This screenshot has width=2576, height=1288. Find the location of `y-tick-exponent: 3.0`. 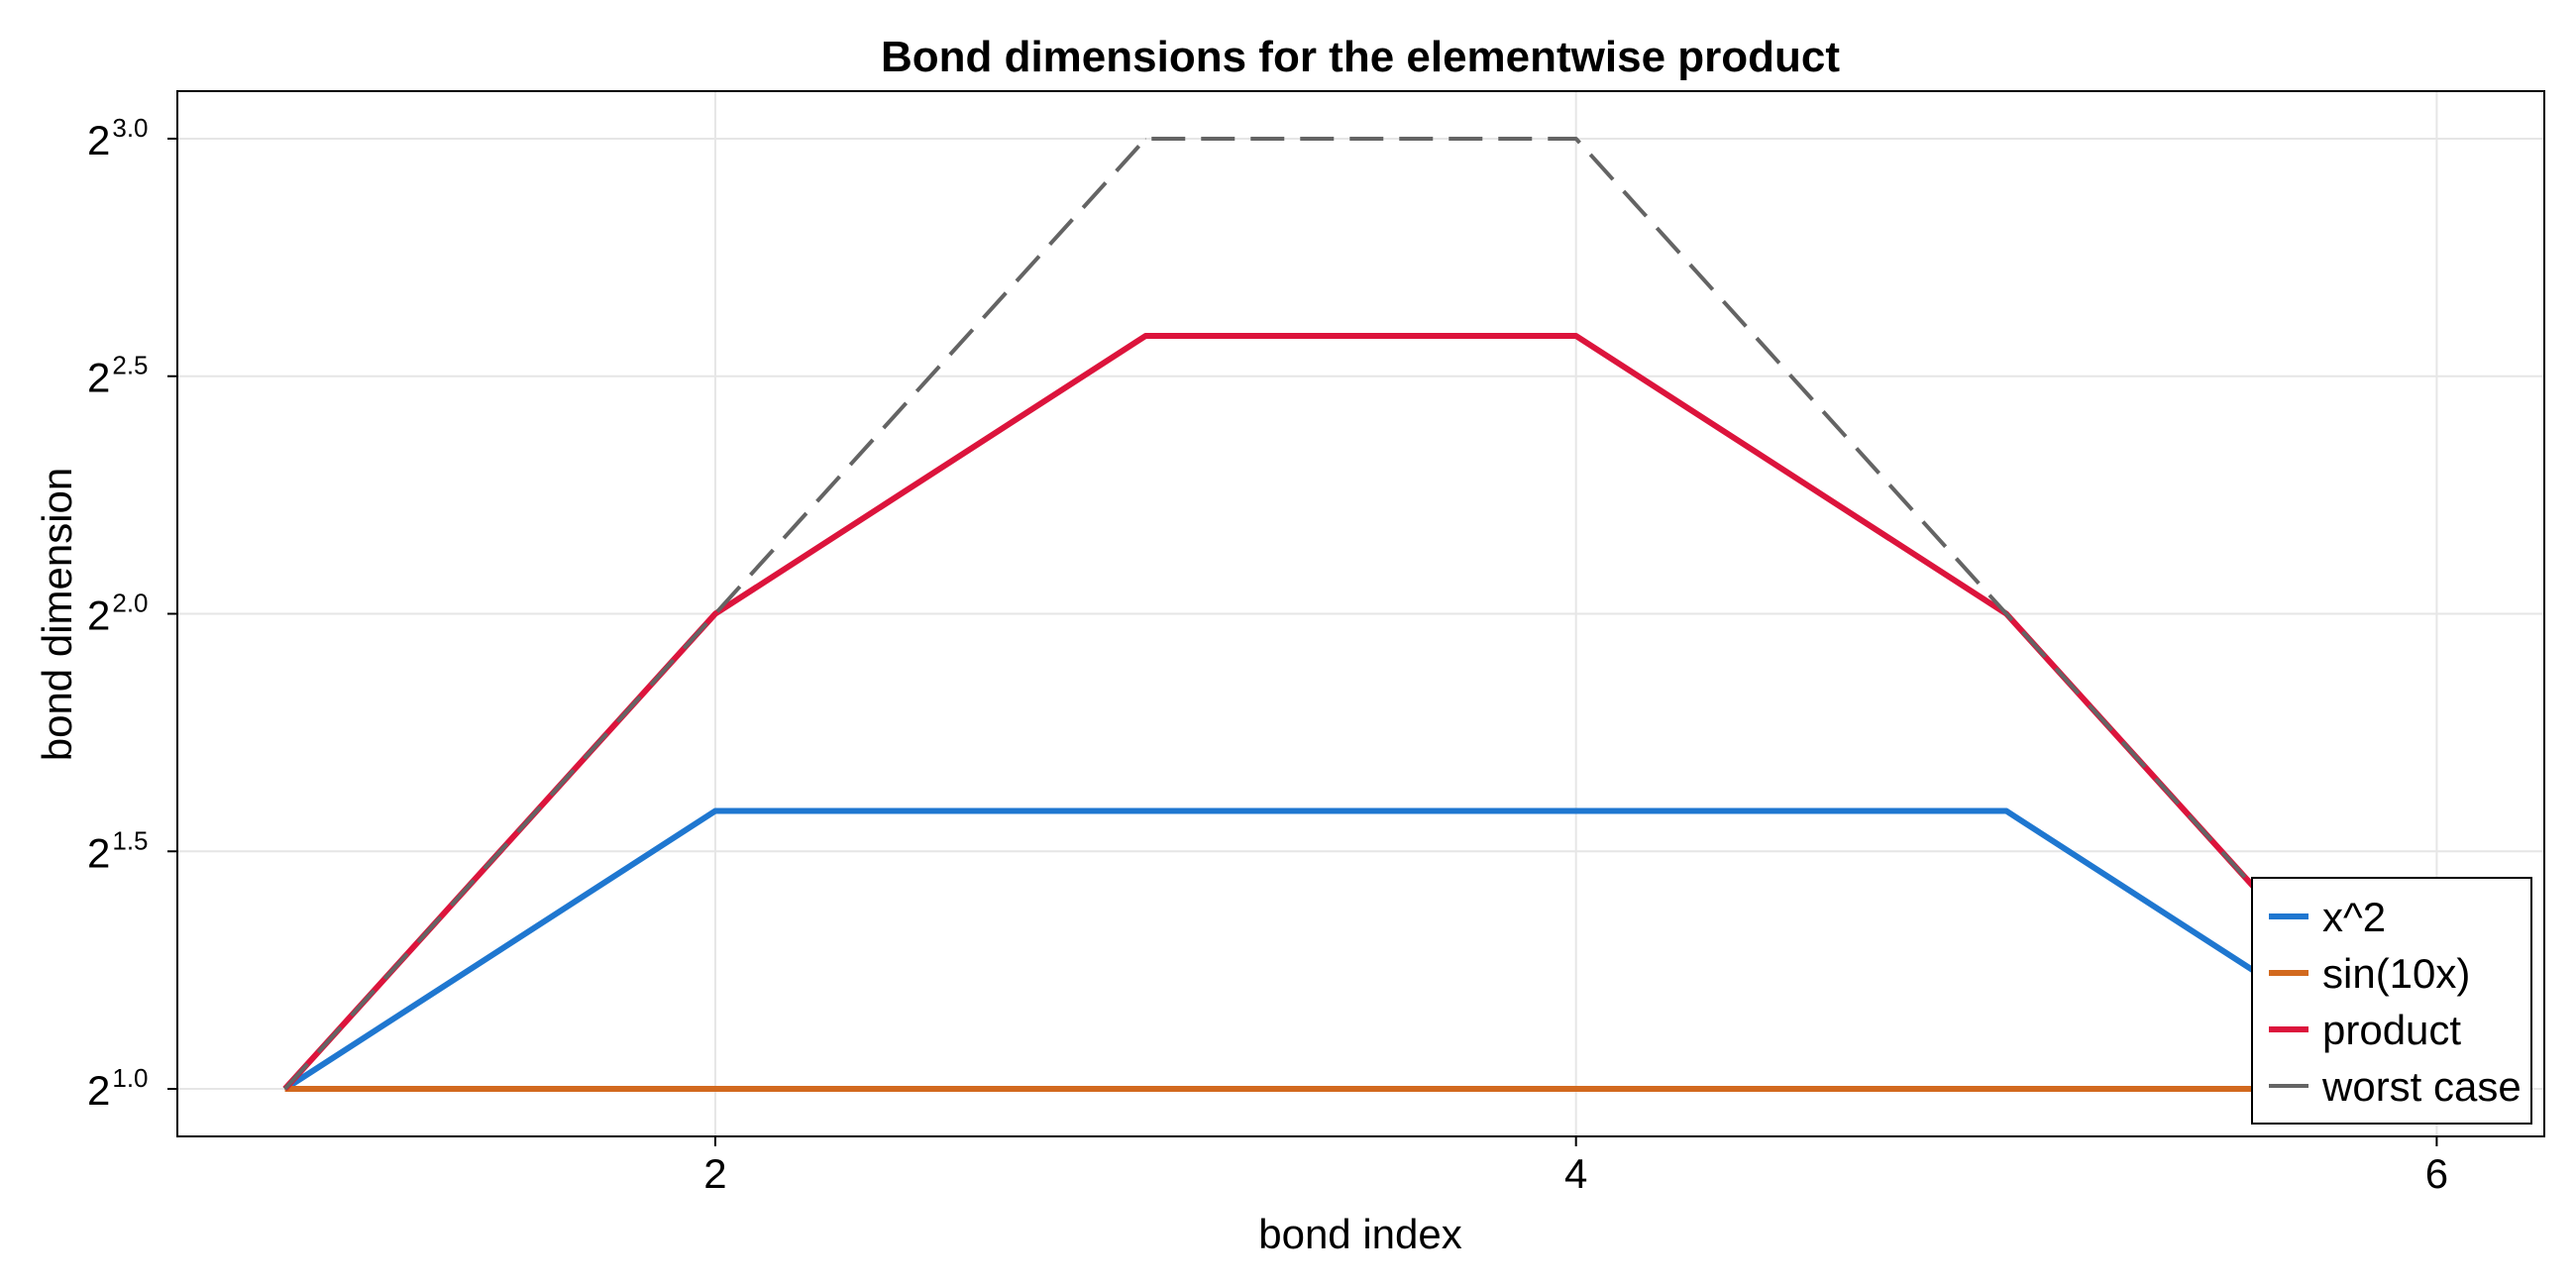

y-tick-exponent: 3.0 is located at coordinates (130, 128).